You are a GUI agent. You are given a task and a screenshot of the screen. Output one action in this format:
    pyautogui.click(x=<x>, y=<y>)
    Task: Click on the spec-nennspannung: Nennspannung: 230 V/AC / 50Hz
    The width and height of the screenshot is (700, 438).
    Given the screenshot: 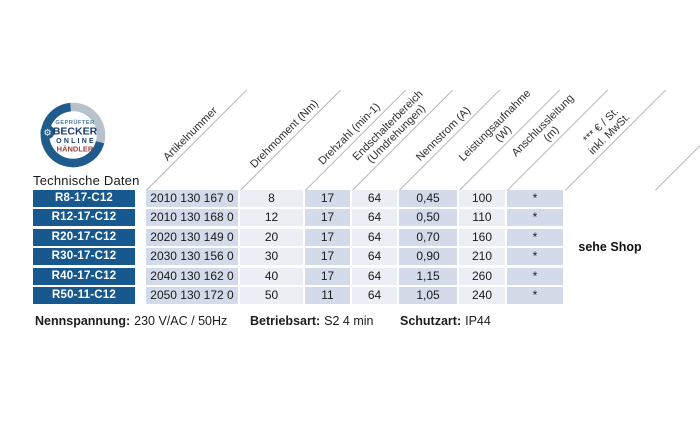 What is the action you would take?
    pyautogui.click(x=131, y=321)
    